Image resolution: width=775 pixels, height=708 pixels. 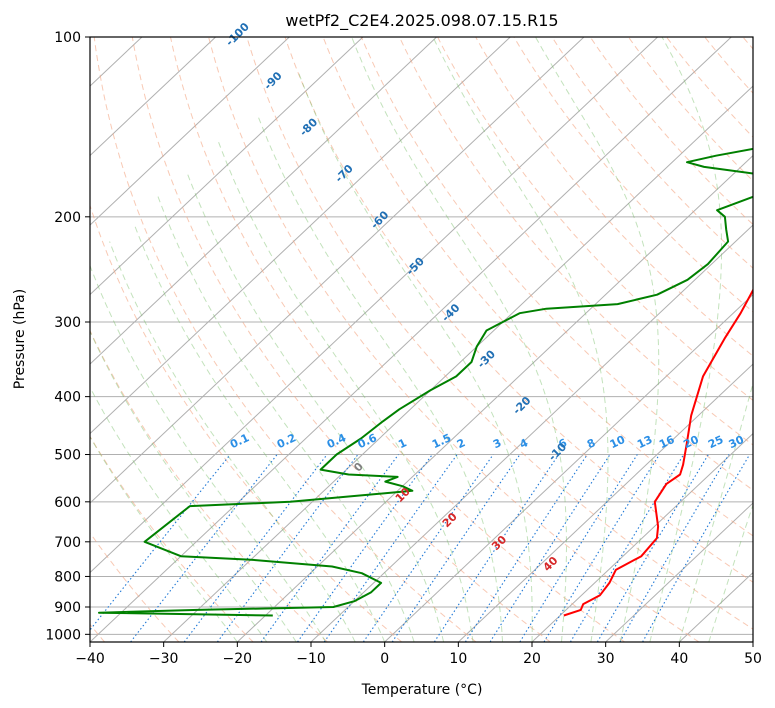 What do you see at coordinates (367, 441) in the screenshot?
I see `mixing-ratio-label: 0.6` at bounding box center [367, 441].